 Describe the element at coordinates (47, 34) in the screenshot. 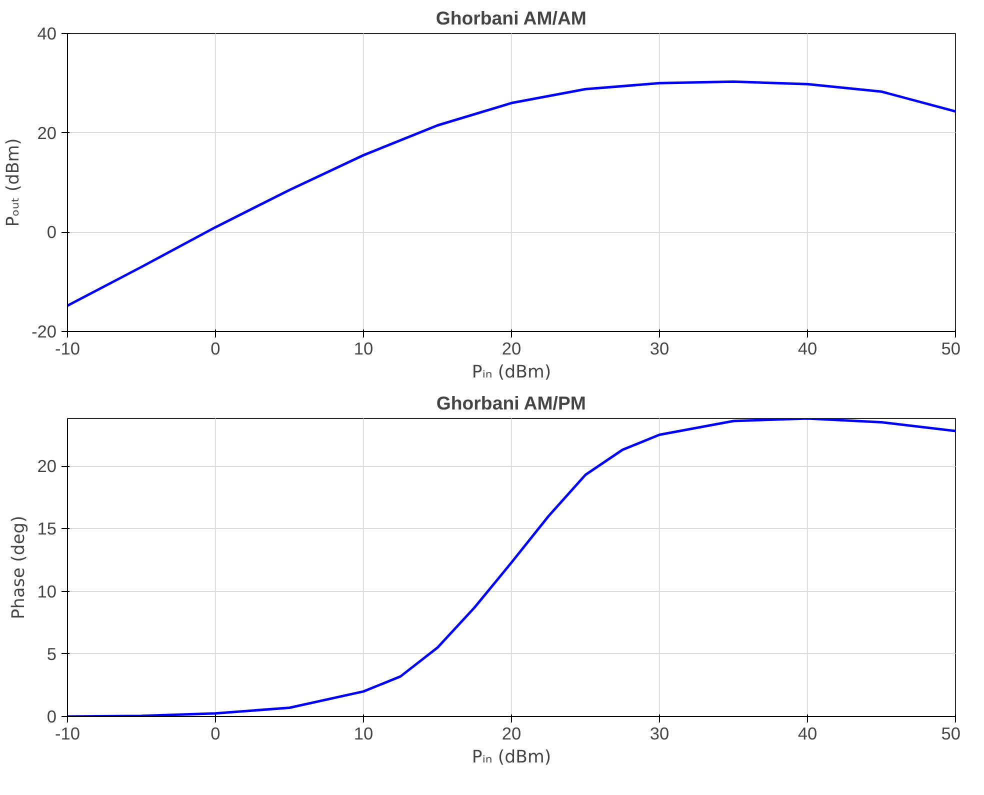

I see `y-tick-label: 40` at that location.